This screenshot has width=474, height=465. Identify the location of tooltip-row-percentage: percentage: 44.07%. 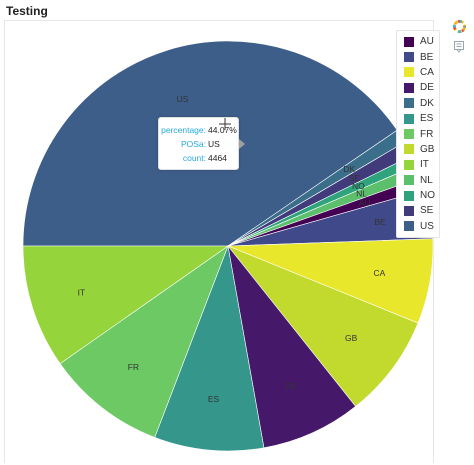
(199, 130).